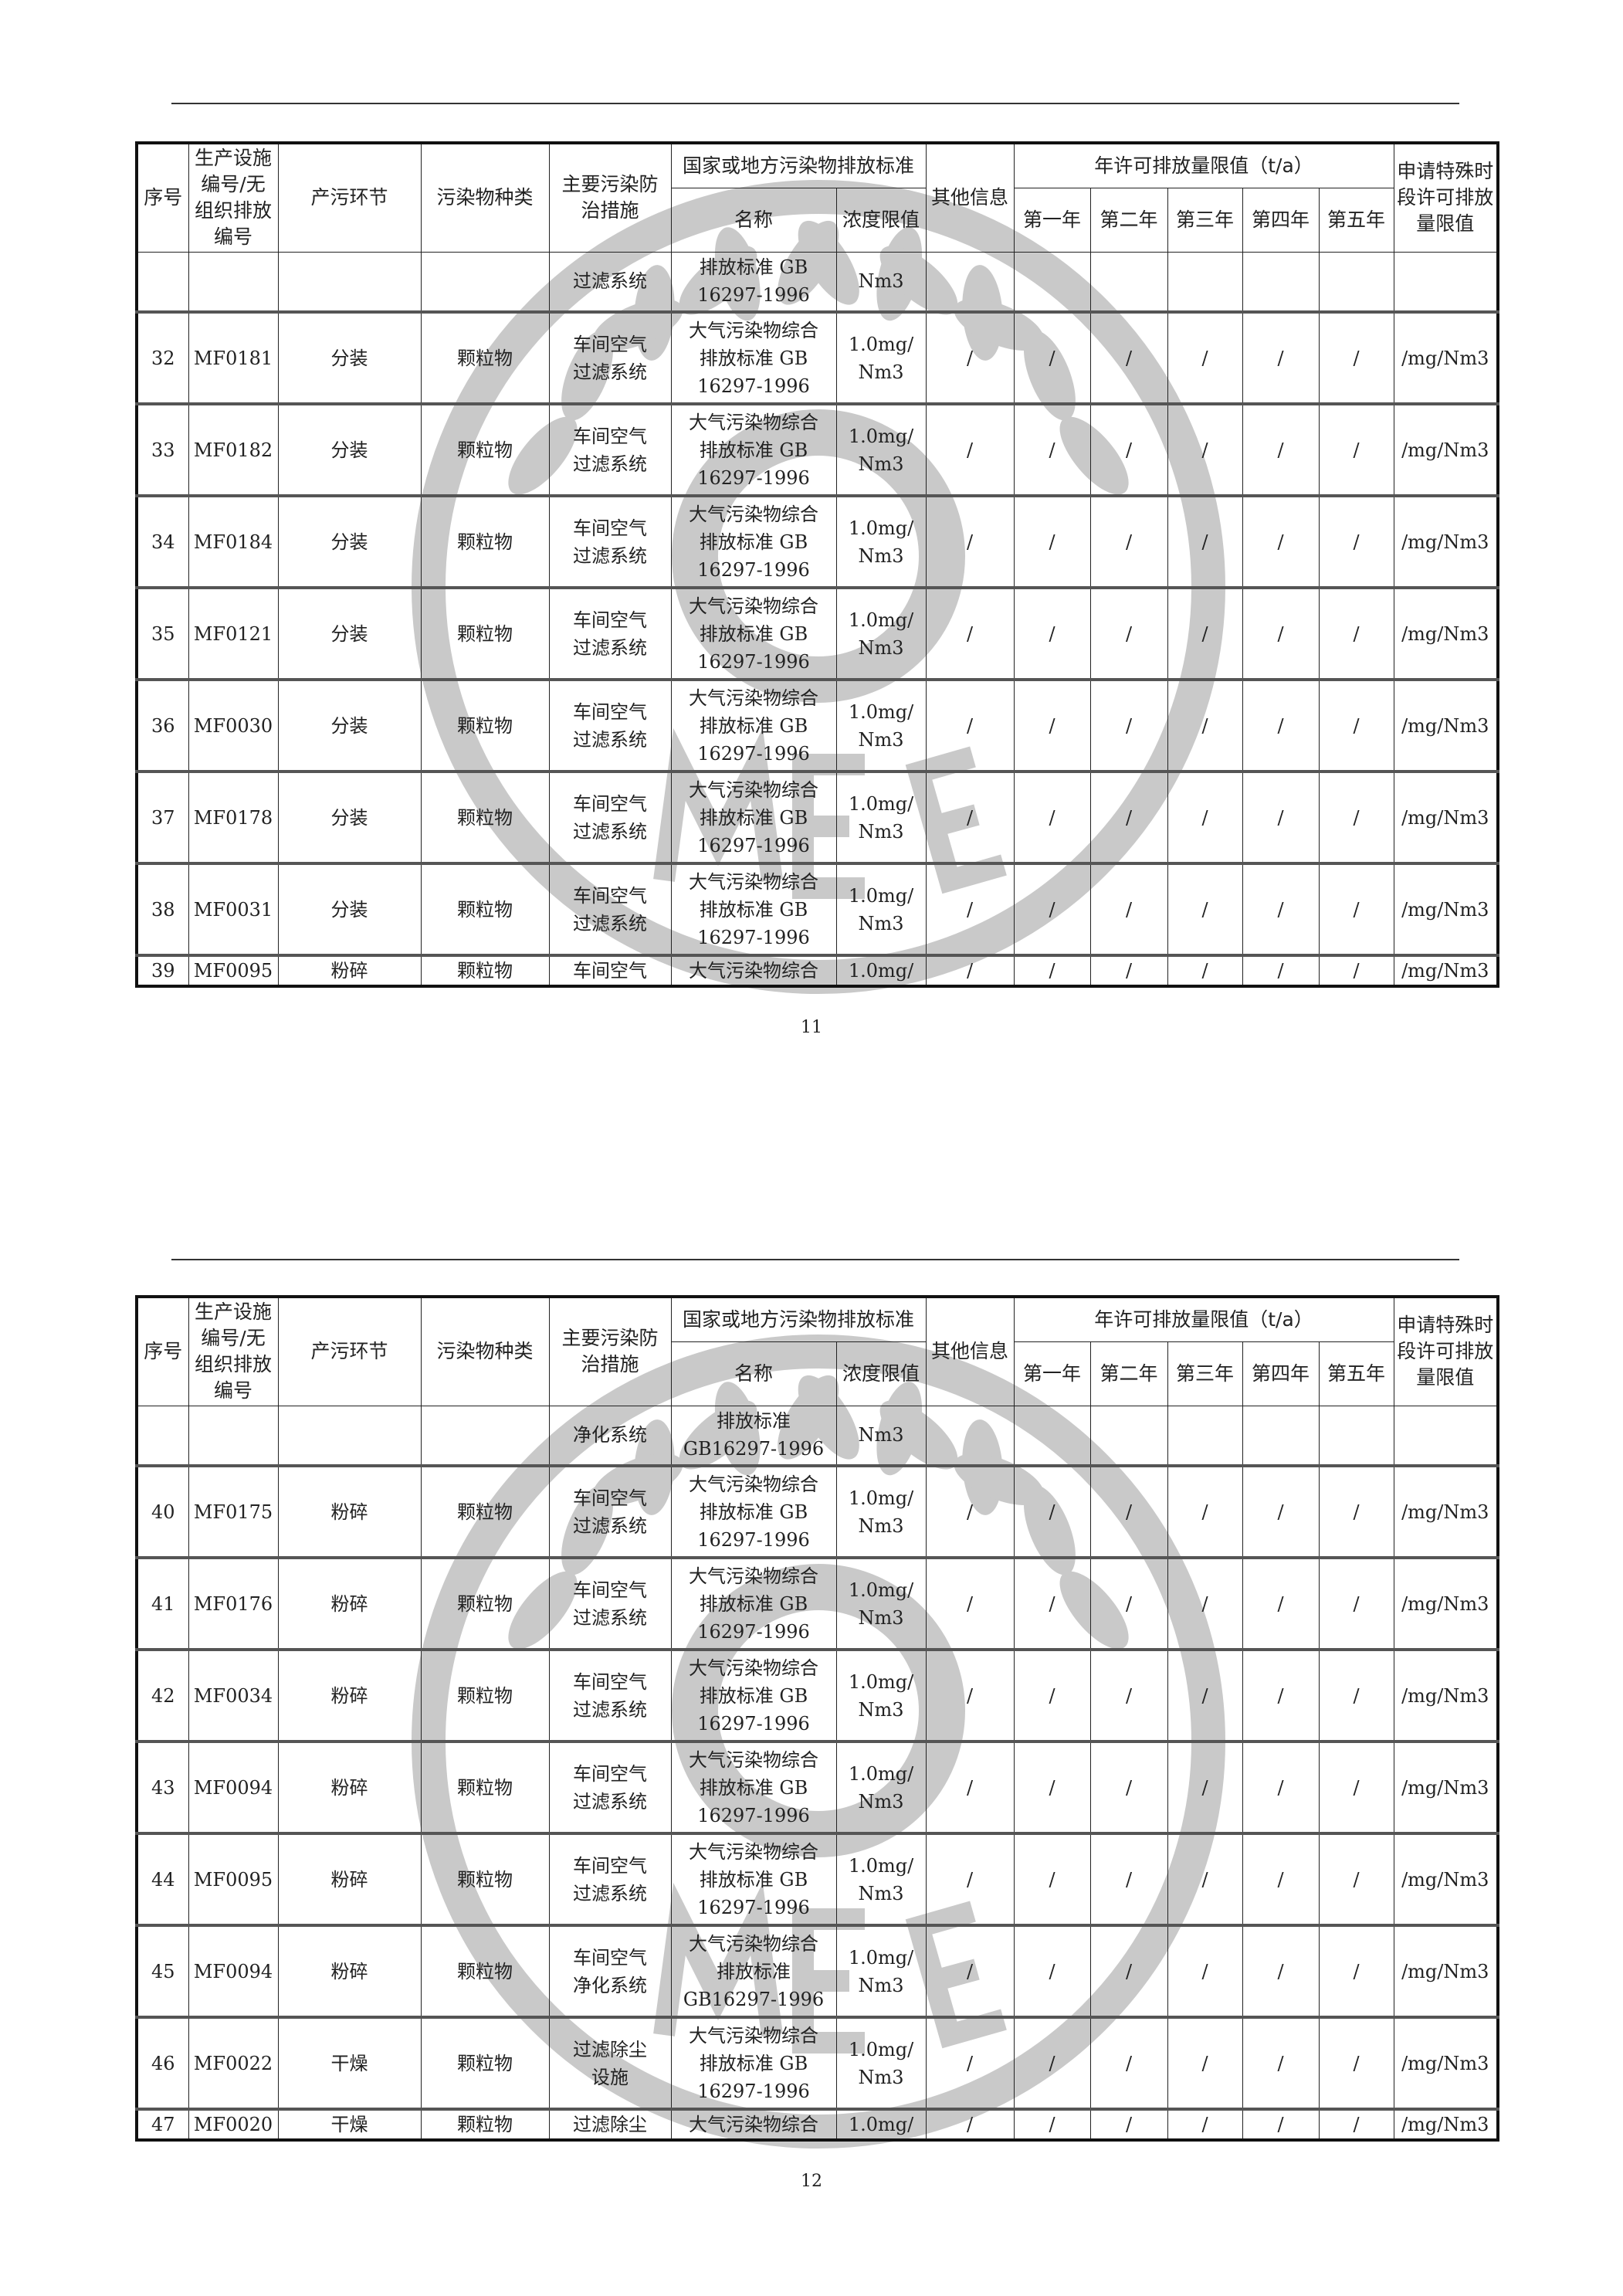  Describe the element at coordinates (1281, 1373) in the screenshot. I see `header-year-4: 第四年` at that location.